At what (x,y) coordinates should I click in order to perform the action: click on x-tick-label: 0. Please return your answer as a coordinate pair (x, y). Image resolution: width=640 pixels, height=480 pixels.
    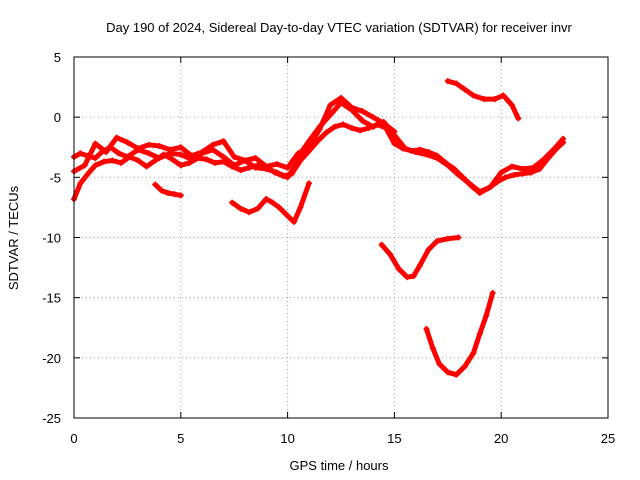
    Looking at the image, I should click on (73, 438).